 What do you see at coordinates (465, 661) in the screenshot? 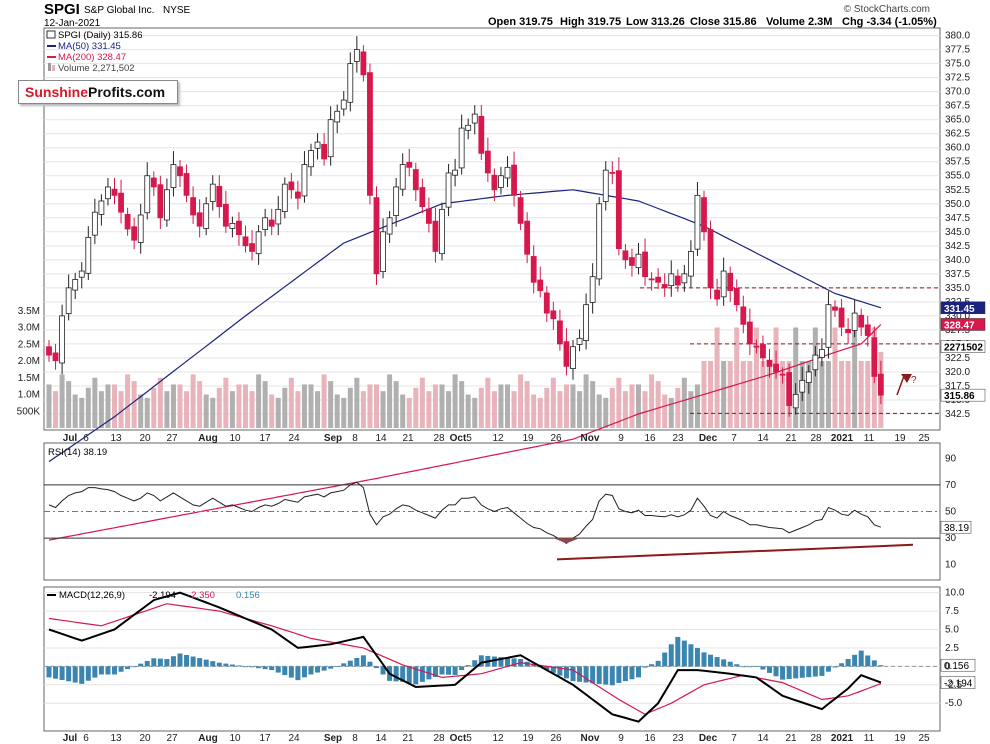
I see `macd-histogram` at bounding box center [465, 661].